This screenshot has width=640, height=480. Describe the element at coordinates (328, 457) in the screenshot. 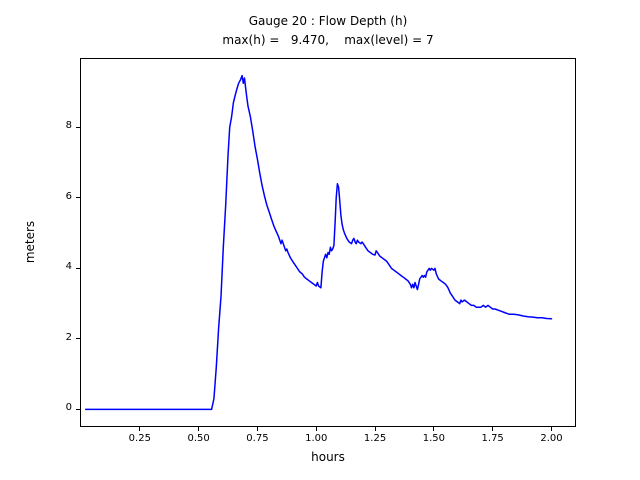

I see `x-axis-label: hours` at that location.